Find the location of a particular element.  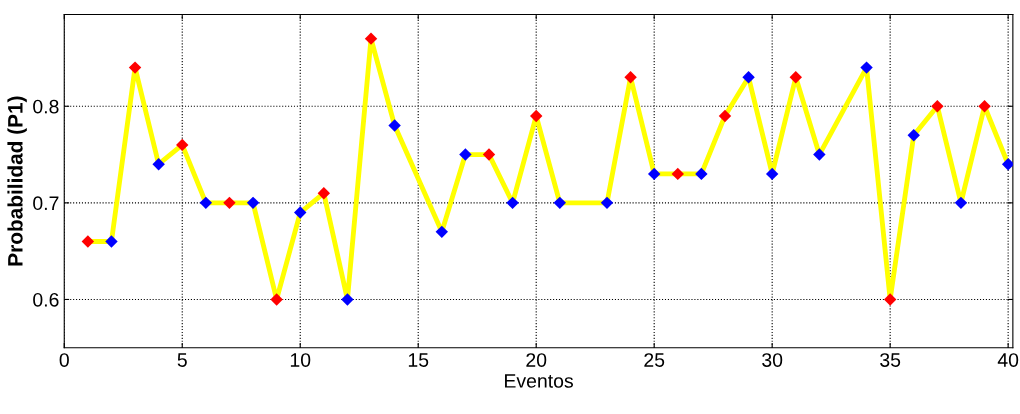

x-tick-label: 25 is located at coordinates (654, 360).